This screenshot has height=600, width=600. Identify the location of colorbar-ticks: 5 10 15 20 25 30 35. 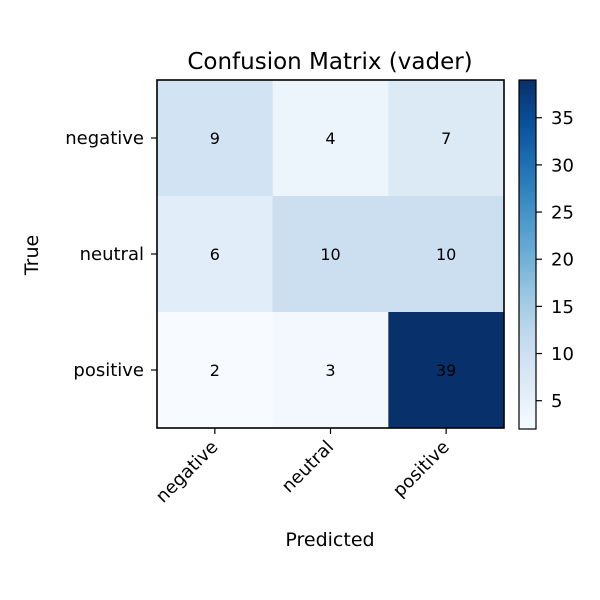
(555, 260).